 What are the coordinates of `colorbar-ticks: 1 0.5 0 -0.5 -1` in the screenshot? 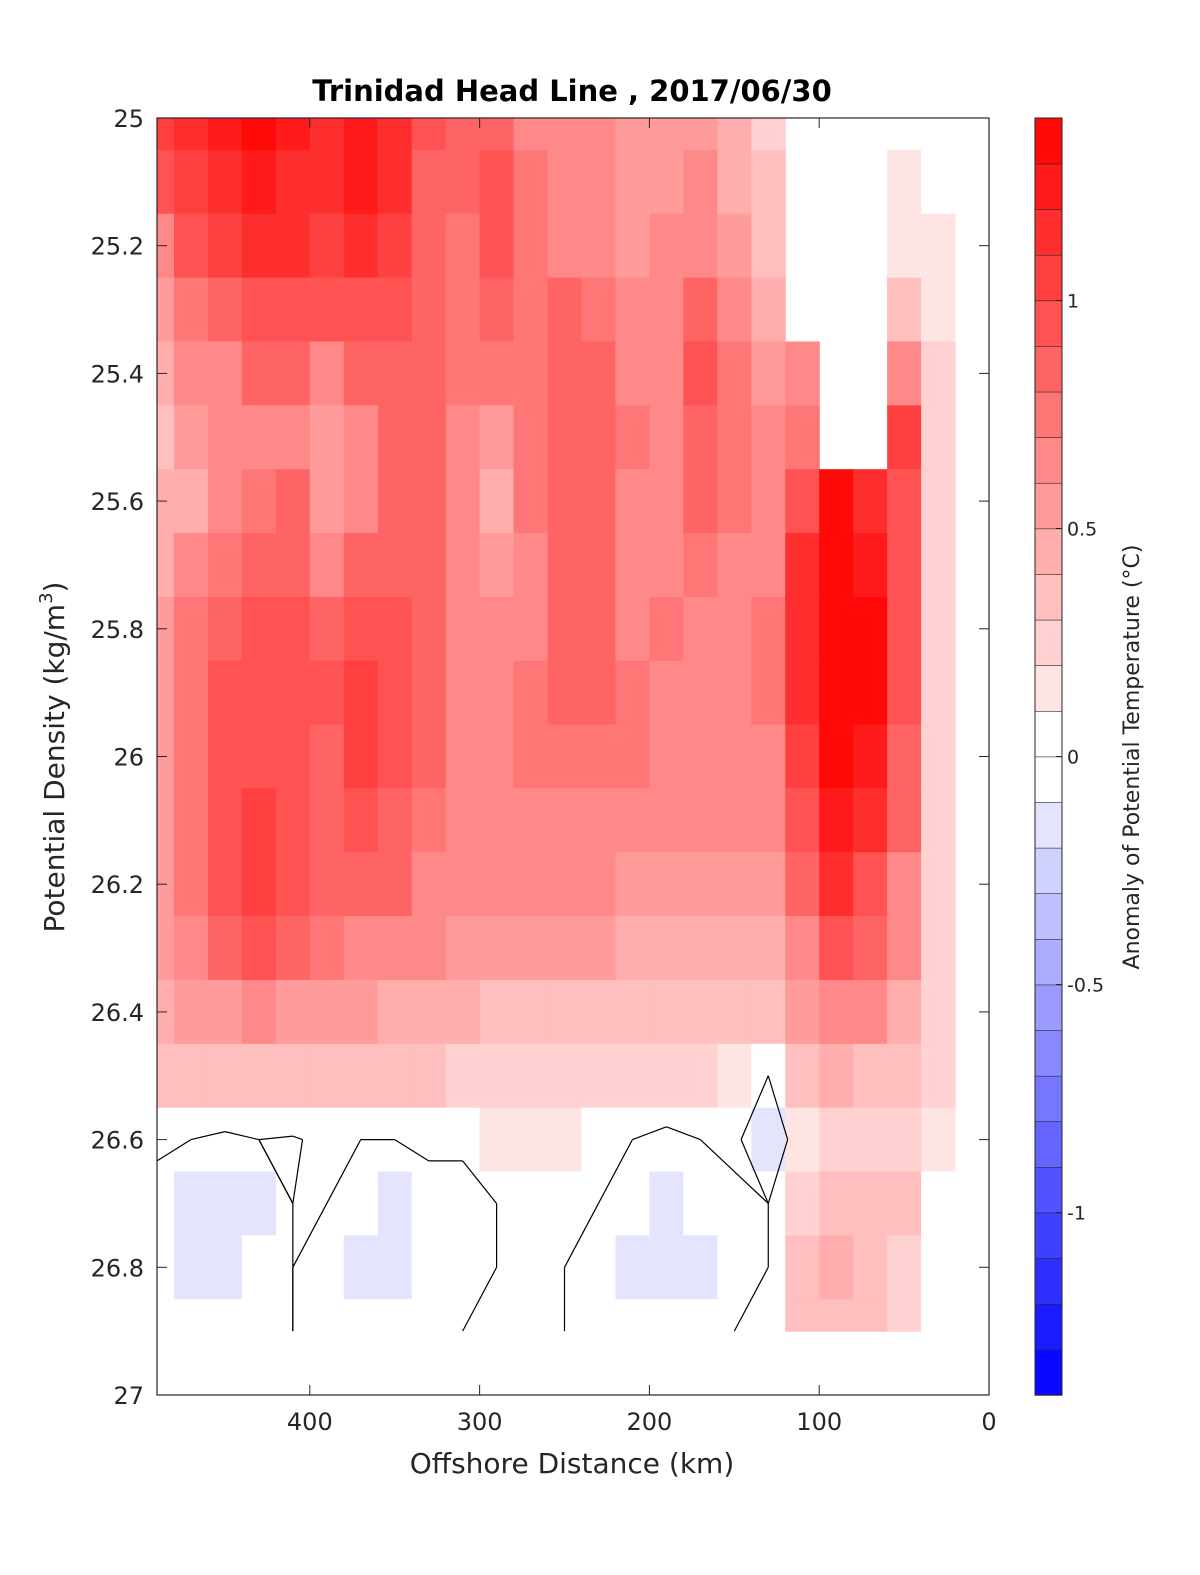 It's located at (1080, 757).